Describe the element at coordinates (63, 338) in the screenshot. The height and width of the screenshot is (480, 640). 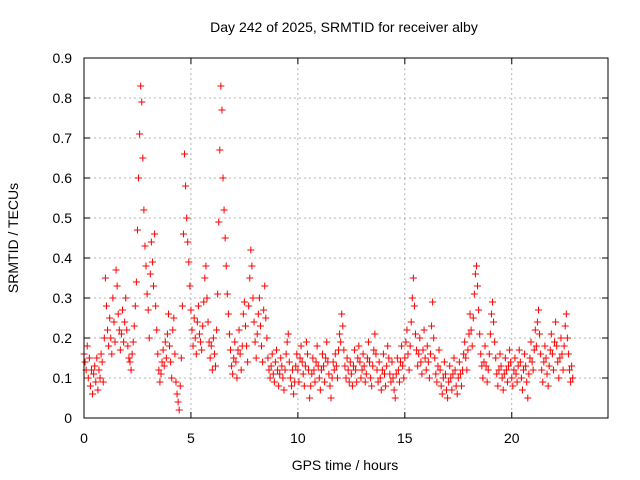
I see `y-tick-label: 0.2` at that location.